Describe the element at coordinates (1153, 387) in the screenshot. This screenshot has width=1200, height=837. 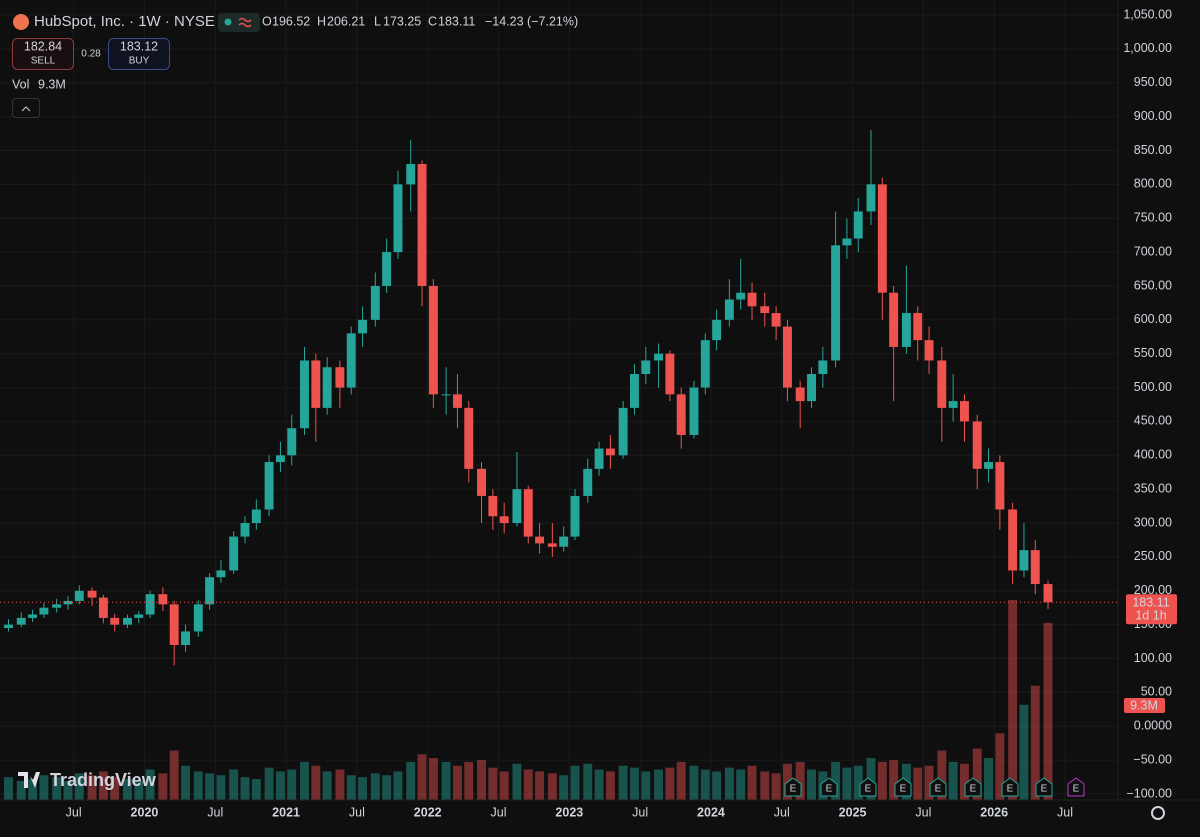
I see `y-tick-label: 500.00` at that location.